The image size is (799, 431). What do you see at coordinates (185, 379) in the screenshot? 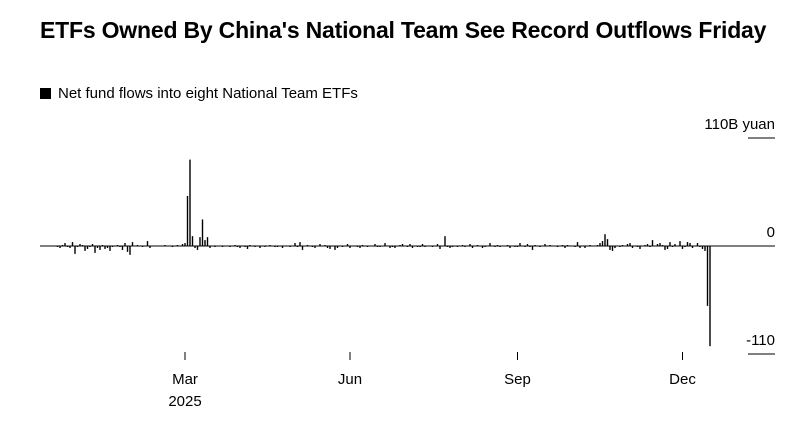
I see `x-tick-label: Mar` at bounding box center [185, 379].